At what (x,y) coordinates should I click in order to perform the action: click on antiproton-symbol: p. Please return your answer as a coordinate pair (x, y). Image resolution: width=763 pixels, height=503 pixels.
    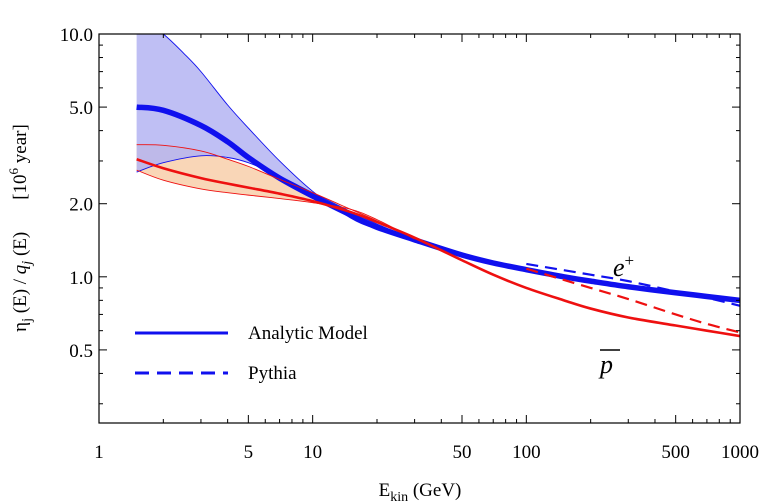
    Looking at the image, I should click on (605, 364).